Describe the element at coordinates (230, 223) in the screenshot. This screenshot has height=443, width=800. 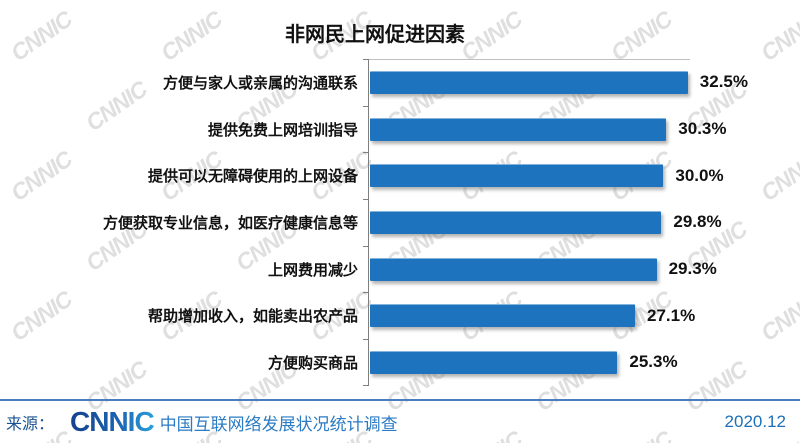
I see `category-label: 方便获取专业信息，如医疗健康信息等` at that location.